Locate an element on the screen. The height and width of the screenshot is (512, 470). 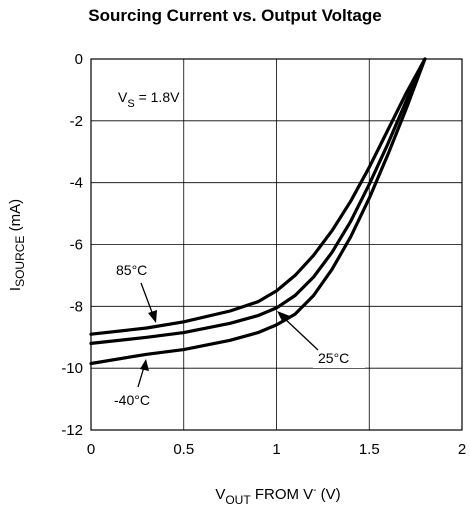
arrow-85c is located at coordinates (147, 299).